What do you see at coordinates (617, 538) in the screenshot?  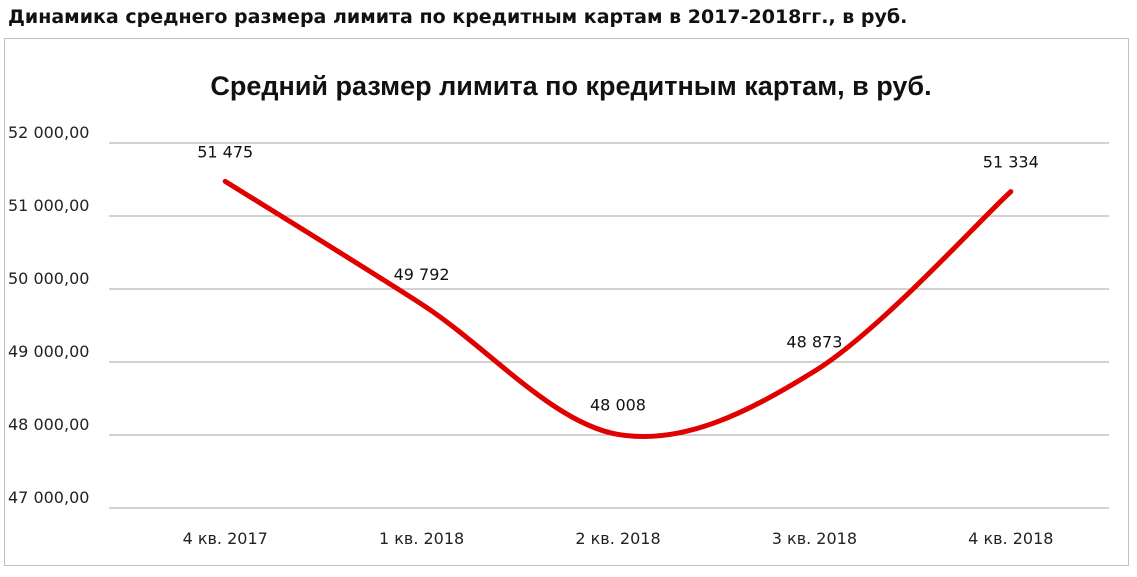 I see `x-tick-label: 2 кв. 2018` at bounding box center [617, 538].